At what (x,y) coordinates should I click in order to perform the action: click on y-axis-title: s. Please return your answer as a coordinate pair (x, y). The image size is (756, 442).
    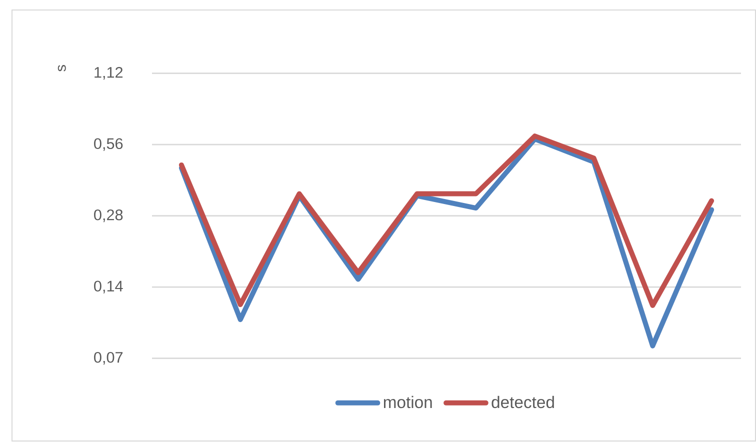
    Looking at the image, I should click on (62, 68).